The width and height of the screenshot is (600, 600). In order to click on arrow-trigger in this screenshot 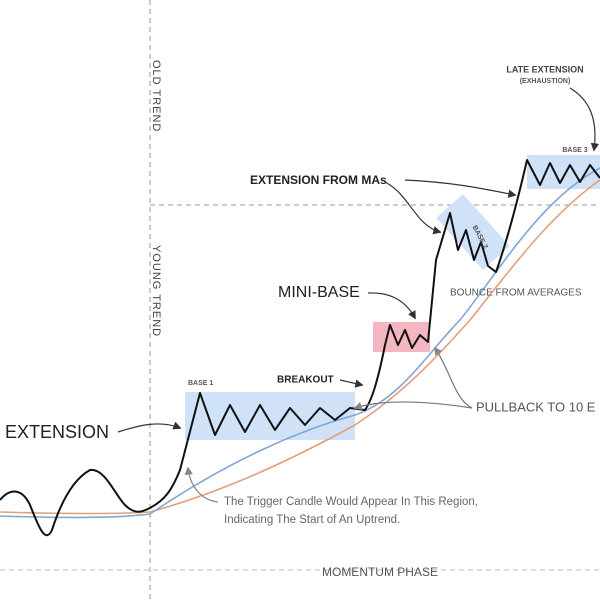, I will do `click(201, 484)`.